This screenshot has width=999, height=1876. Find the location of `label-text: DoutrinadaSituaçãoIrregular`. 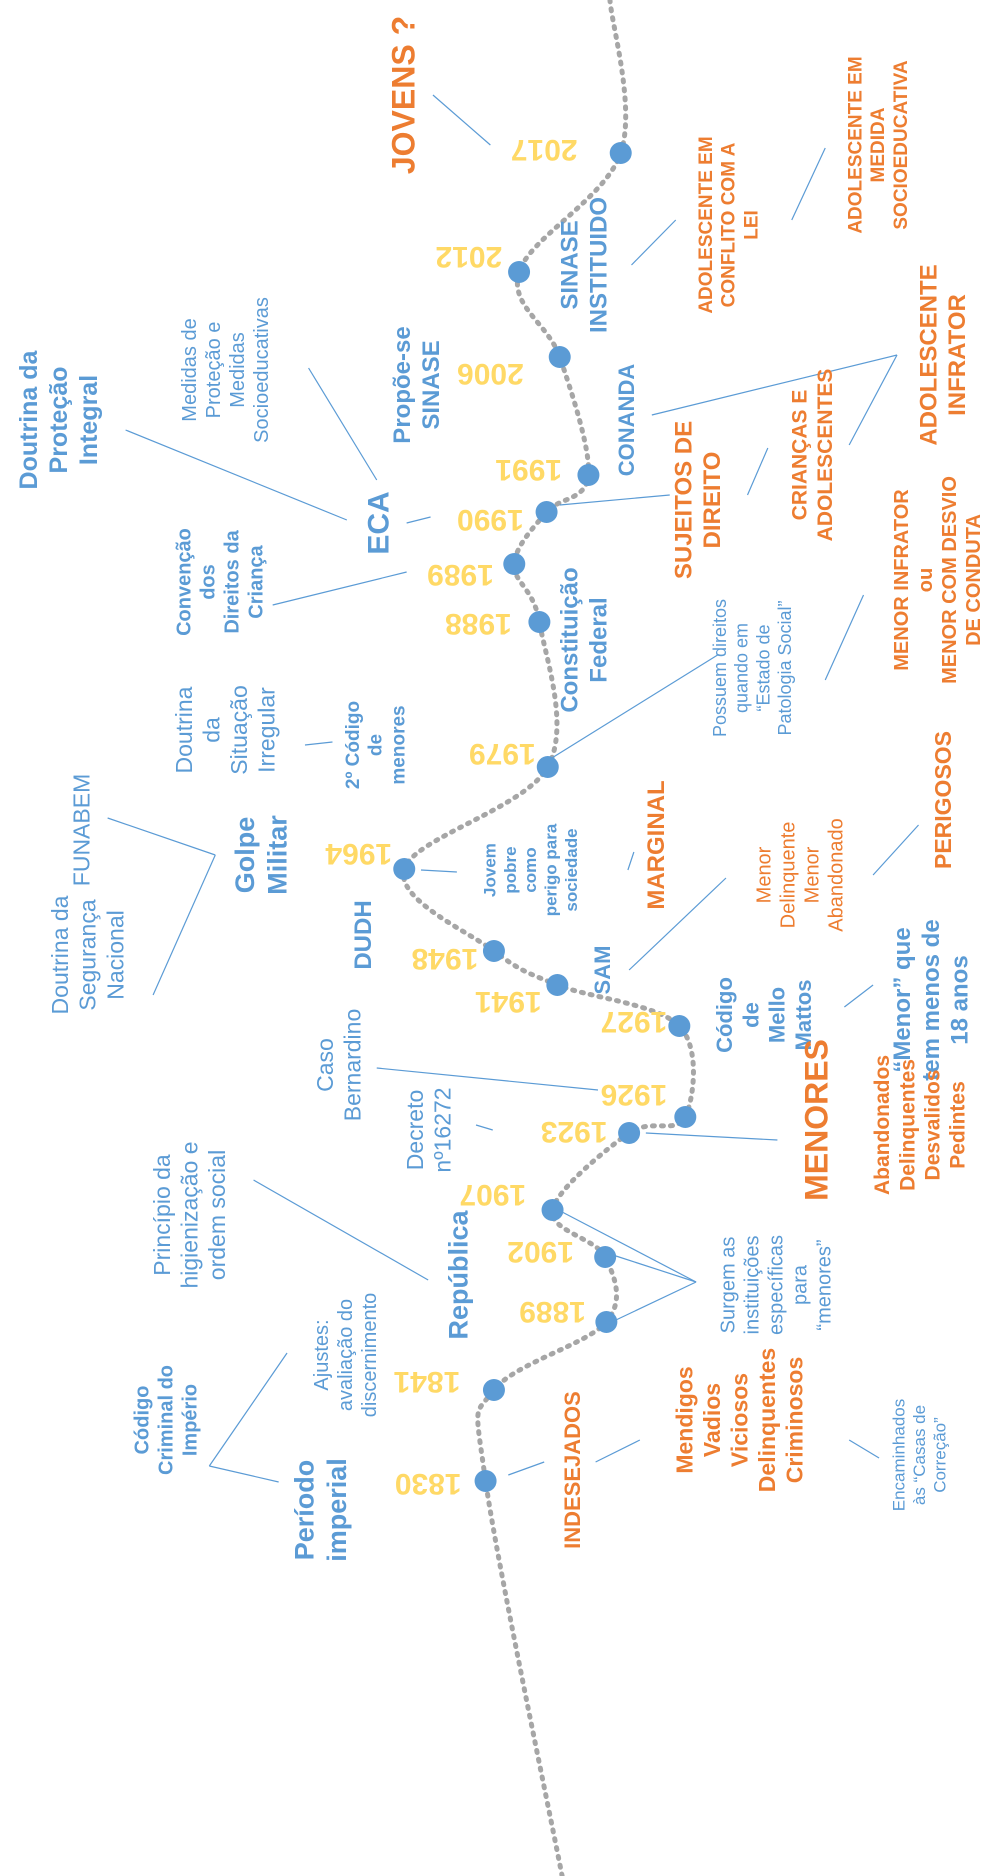

label-text: DoutrinadaSituaçãoIrregular is located at coordinates (225, 730).